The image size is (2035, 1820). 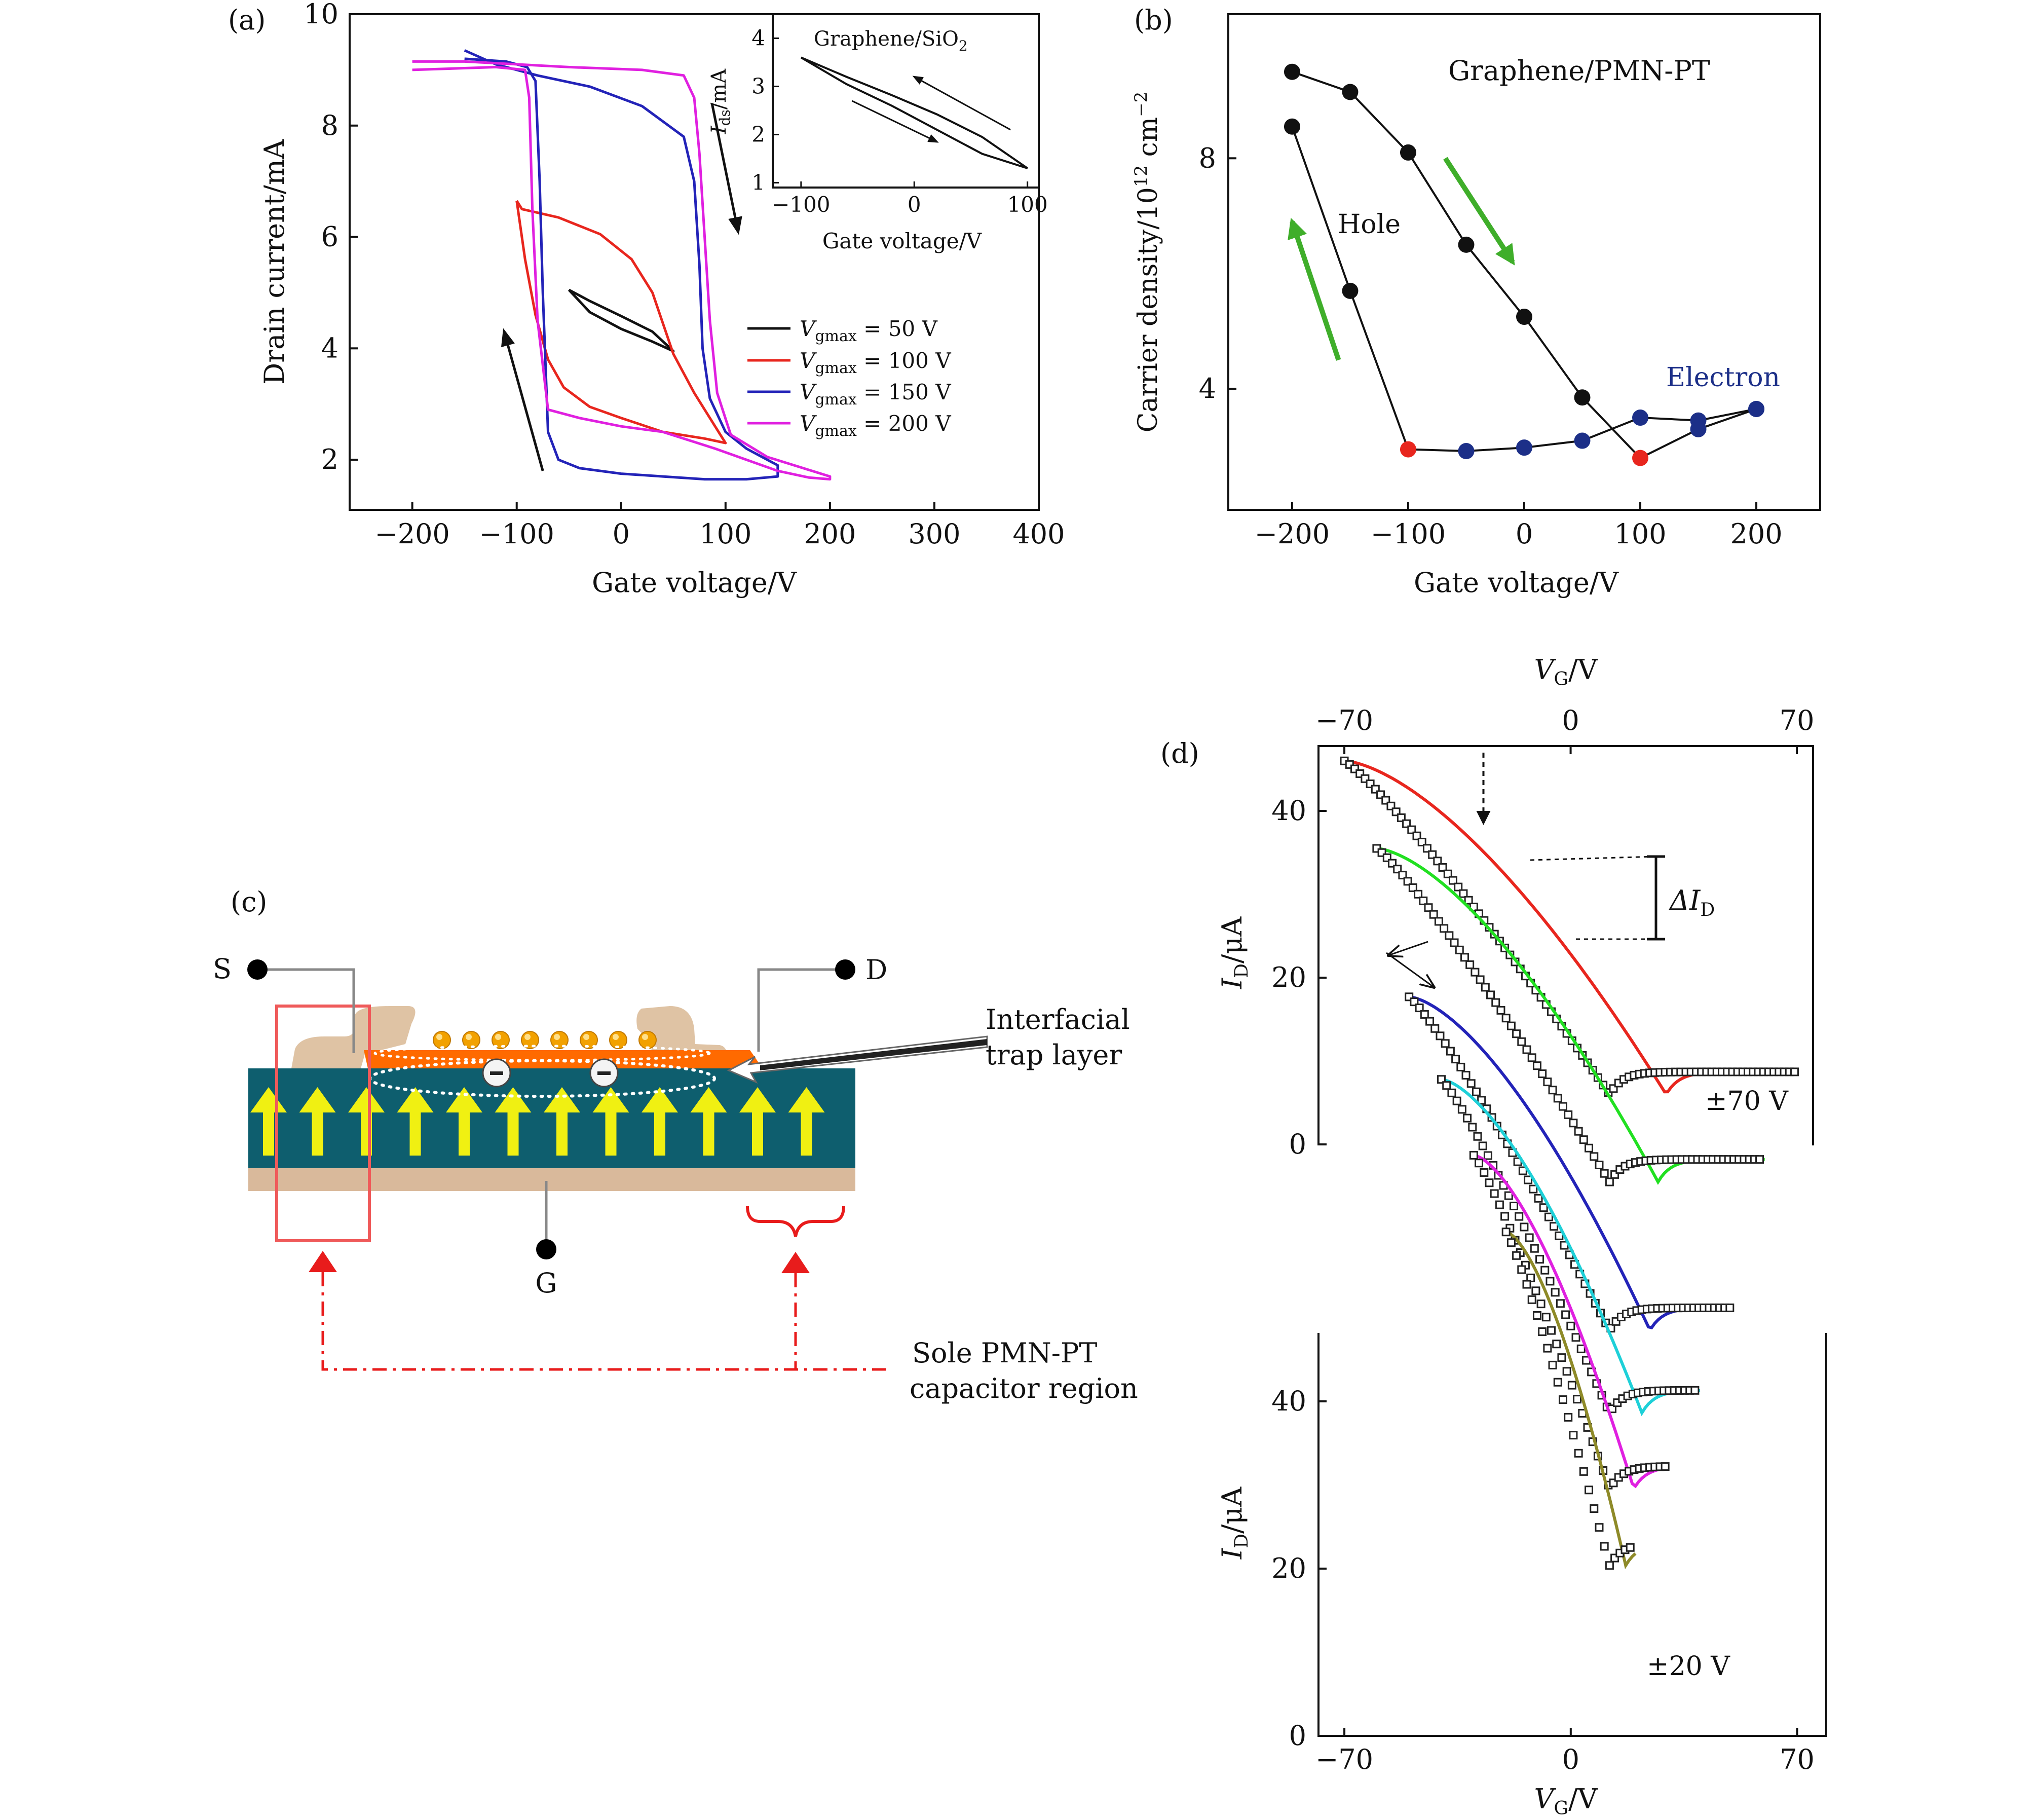 I want to click on inset-ylabel: Ids/mA, so click(x=720, y=101).